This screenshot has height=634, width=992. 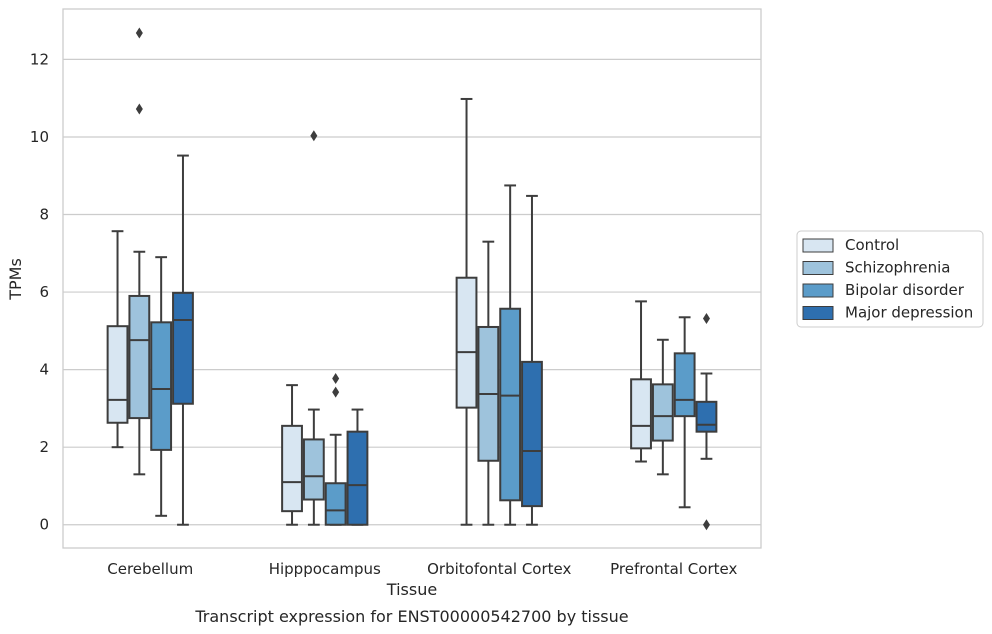 What do you see at coordinates (897, 268) in the screenshot?
I see `legend-label: Schizophrenia` at bounding box center [897, 268].